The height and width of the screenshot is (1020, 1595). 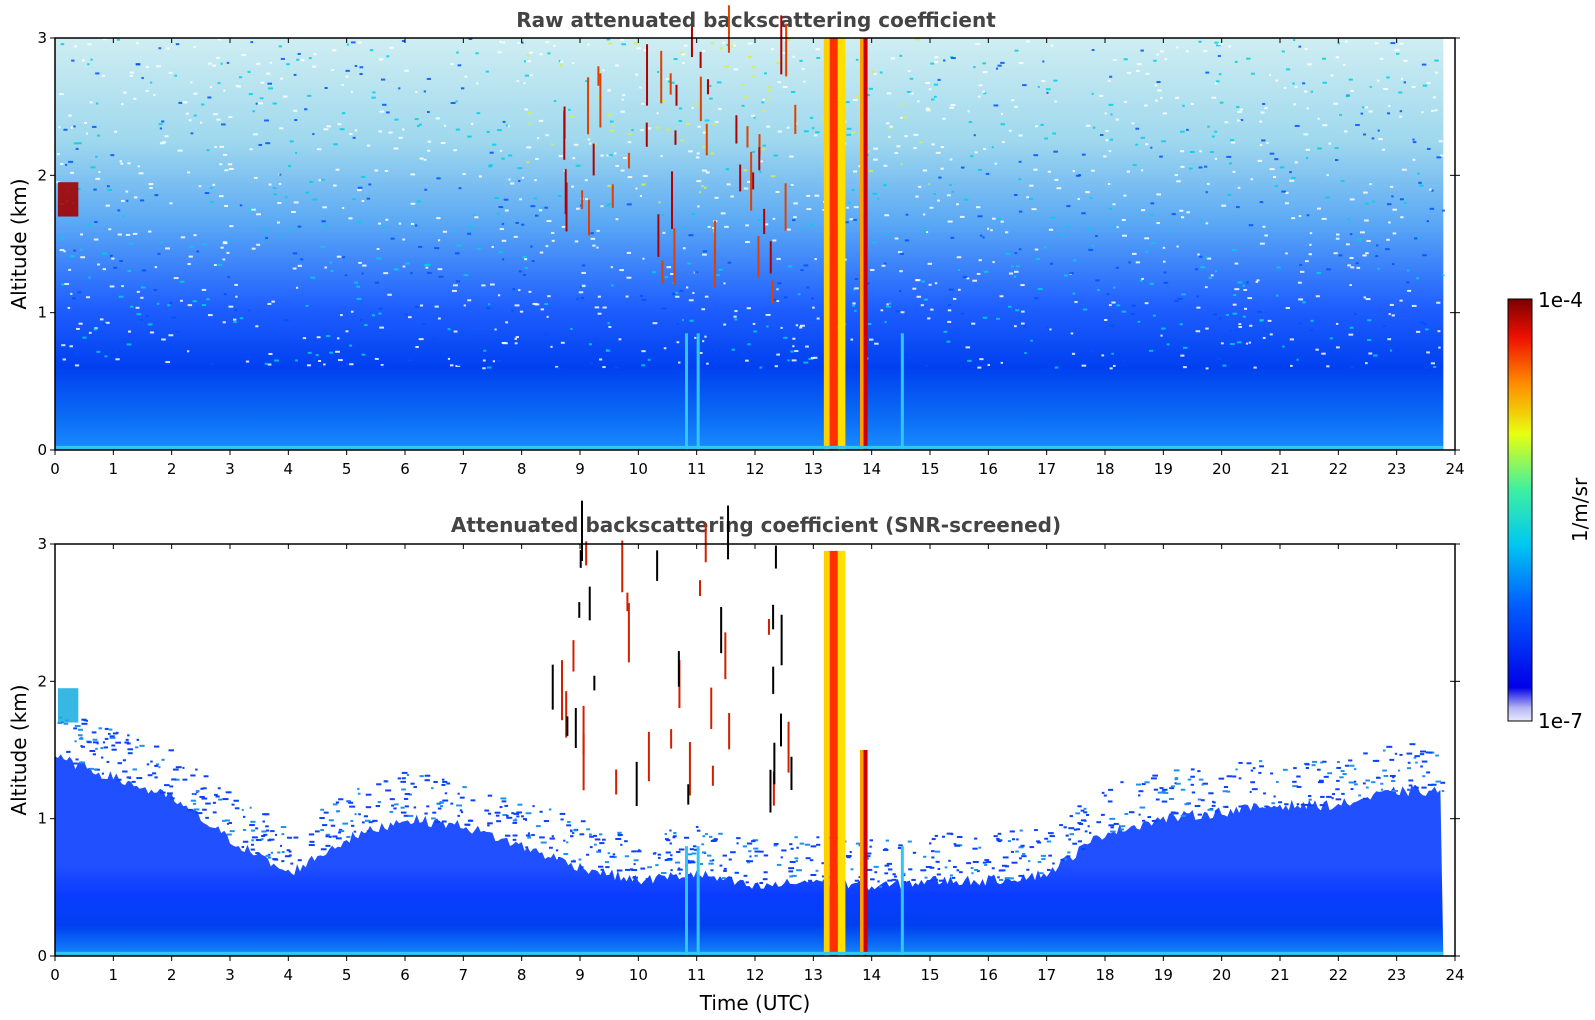 What do you see at coordinates (929, 469) in the screenshot?
I see `x-tick-label: 15` at bounding box center [929, 469].